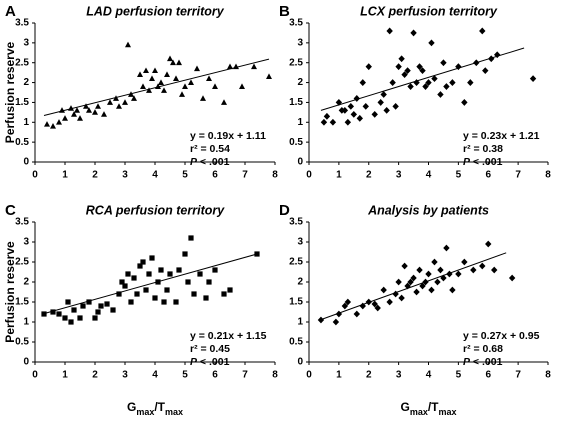  Describe the element at coordinates (155, 11) in the screenshot. I see `panel-title: LAD perfusion territory` at that location.